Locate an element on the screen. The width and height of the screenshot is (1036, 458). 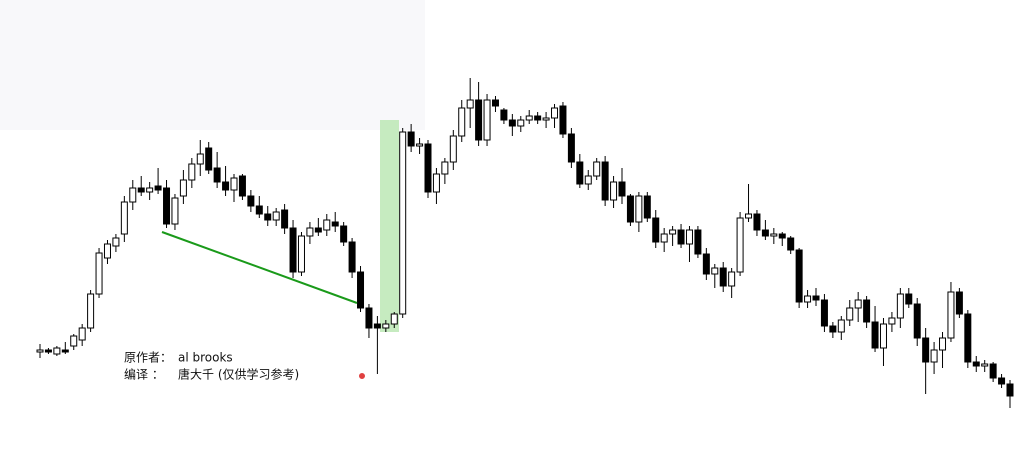
marker-dot is located at coordinates (362, 376).